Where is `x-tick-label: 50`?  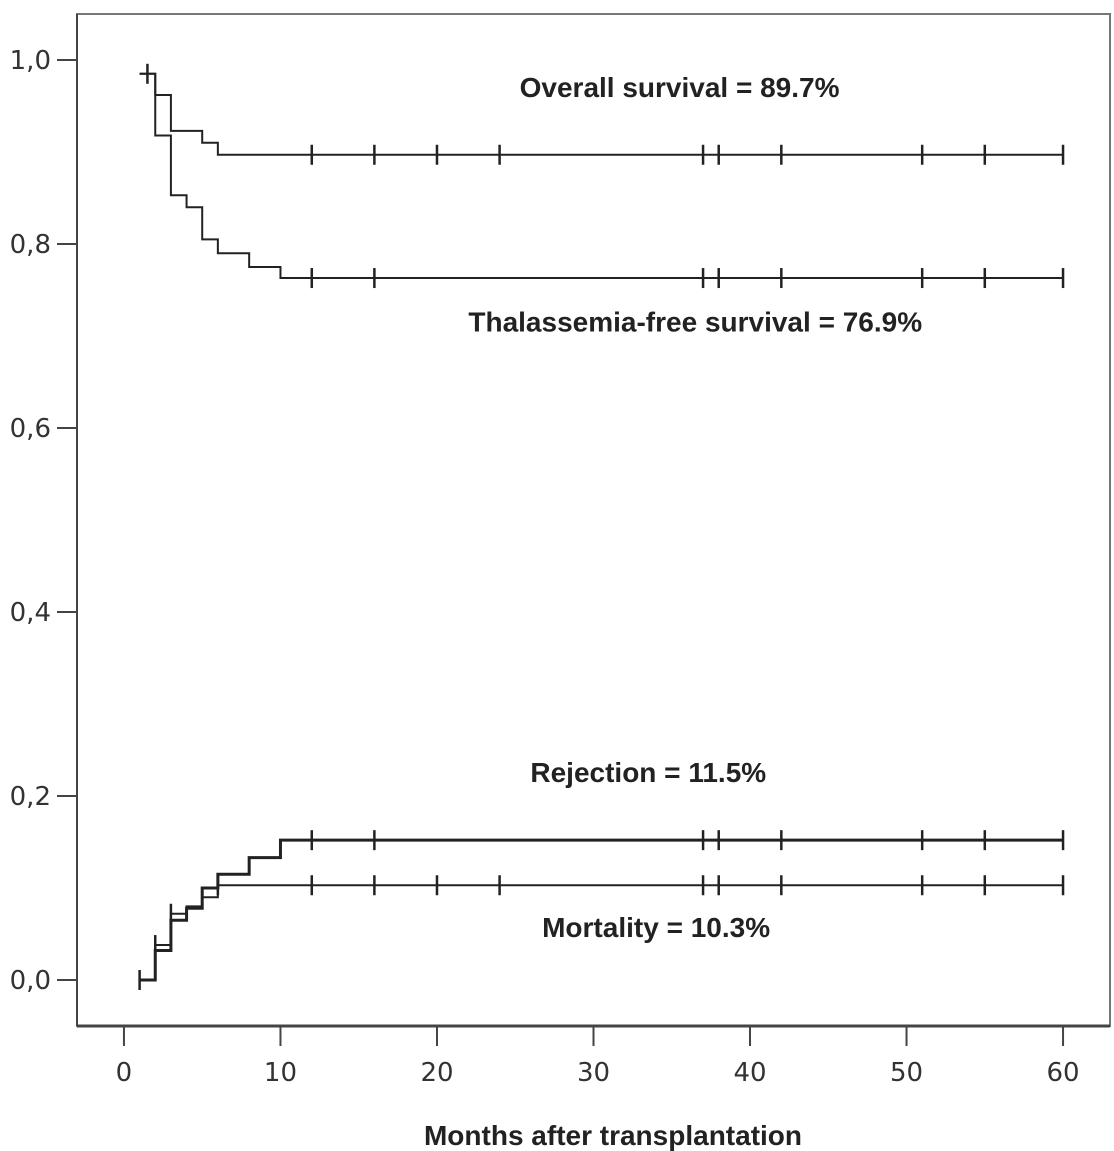 x-tick-label: 50 is located at coordinates (906, 1073).